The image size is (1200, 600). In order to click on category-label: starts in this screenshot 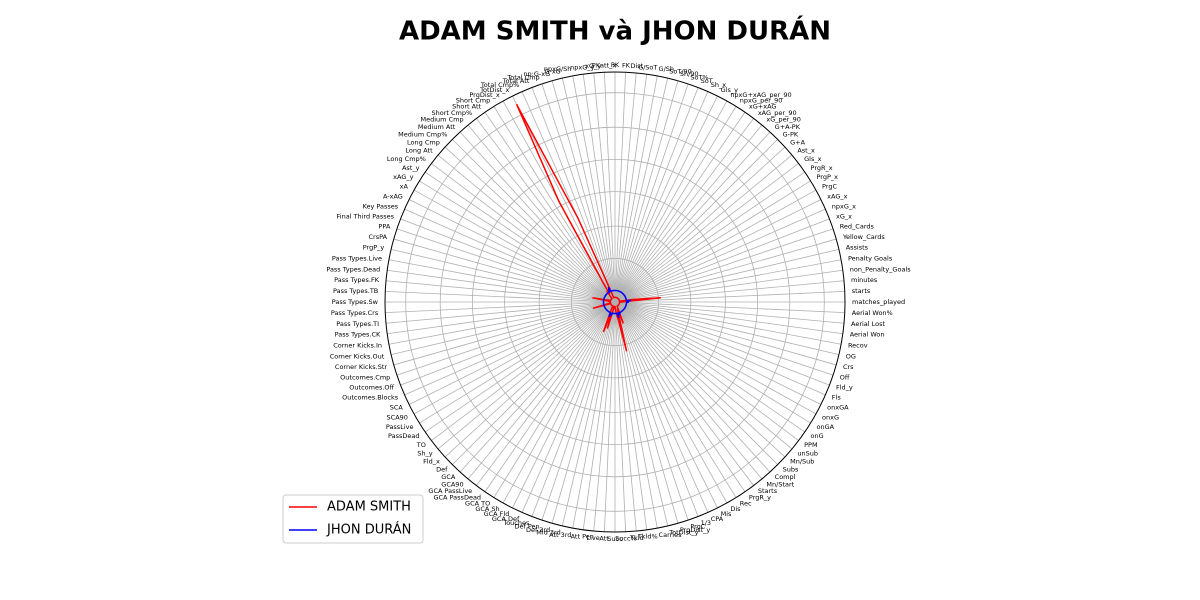, I will do `click(861, 291)`.